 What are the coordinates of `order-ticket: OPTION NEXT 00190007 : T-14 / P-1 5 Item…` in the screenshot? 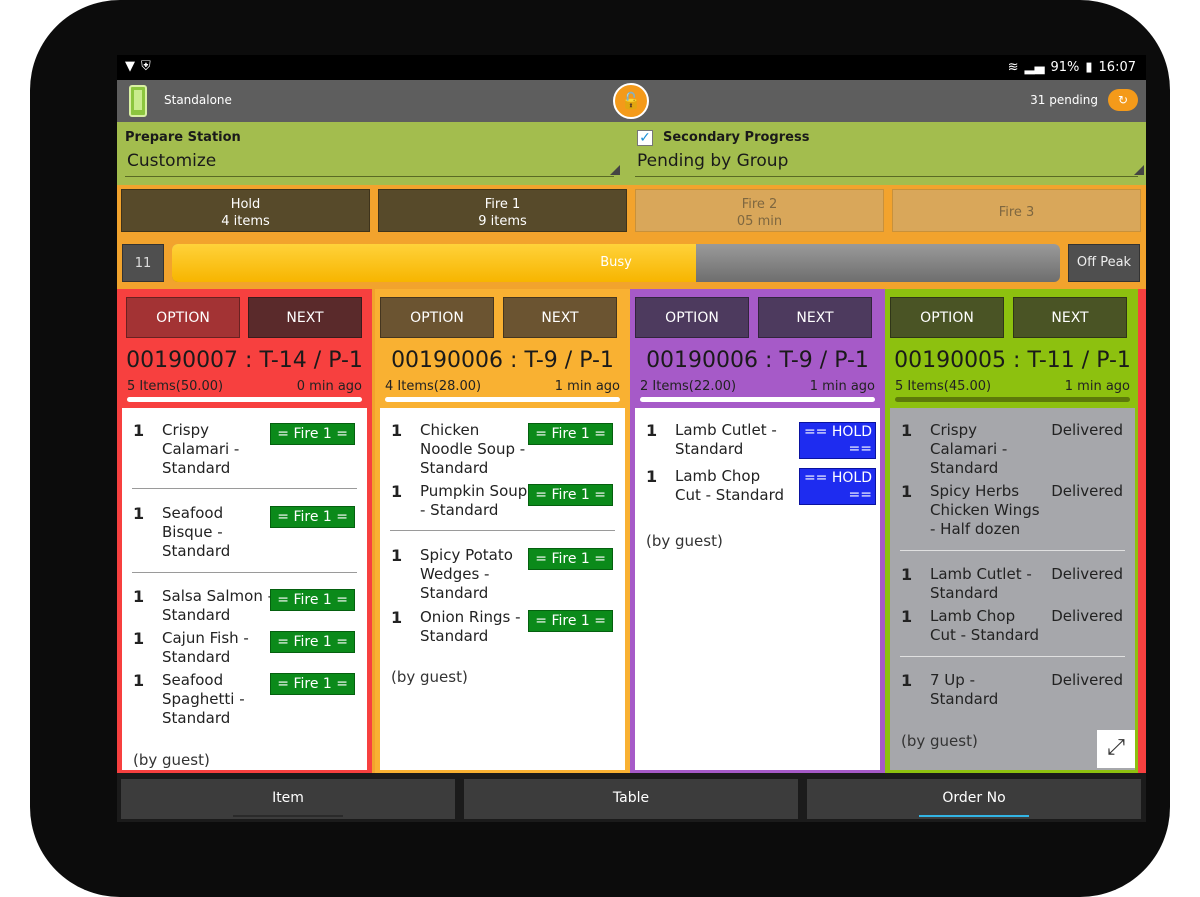 It's located at (244, 531).